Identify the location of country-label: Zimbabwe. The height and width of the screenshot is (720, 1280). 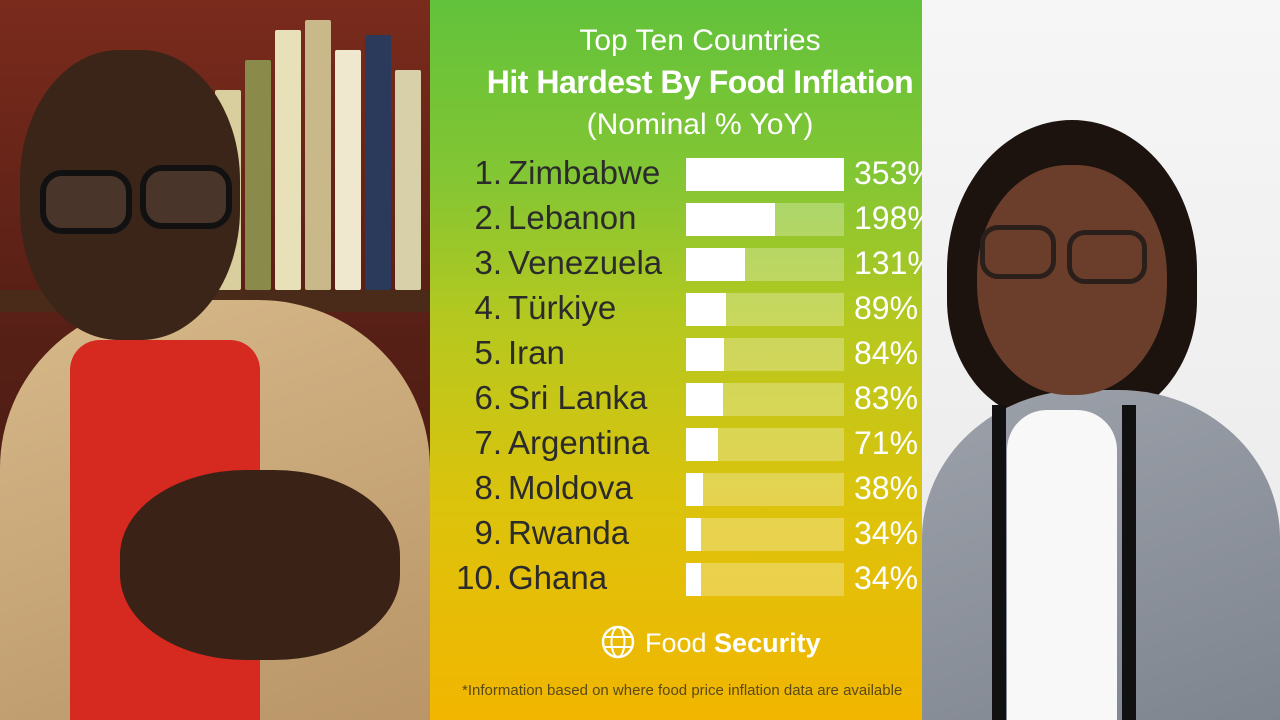
(584, 172).